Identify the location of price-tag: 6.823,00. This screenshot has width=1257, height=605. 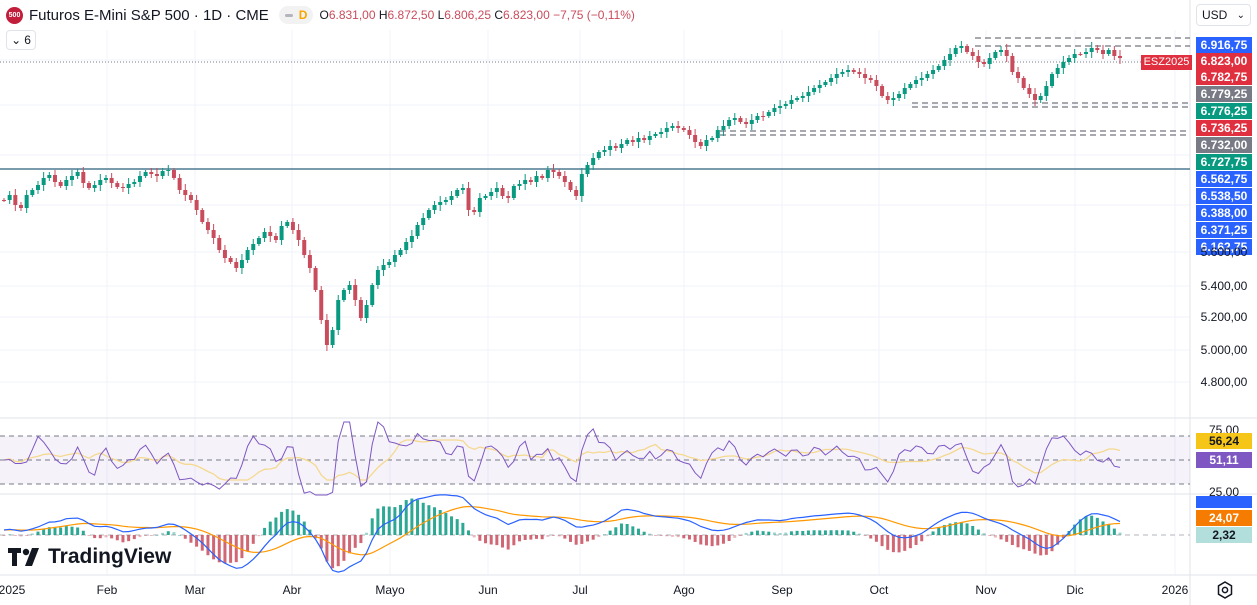
(1224, 61).